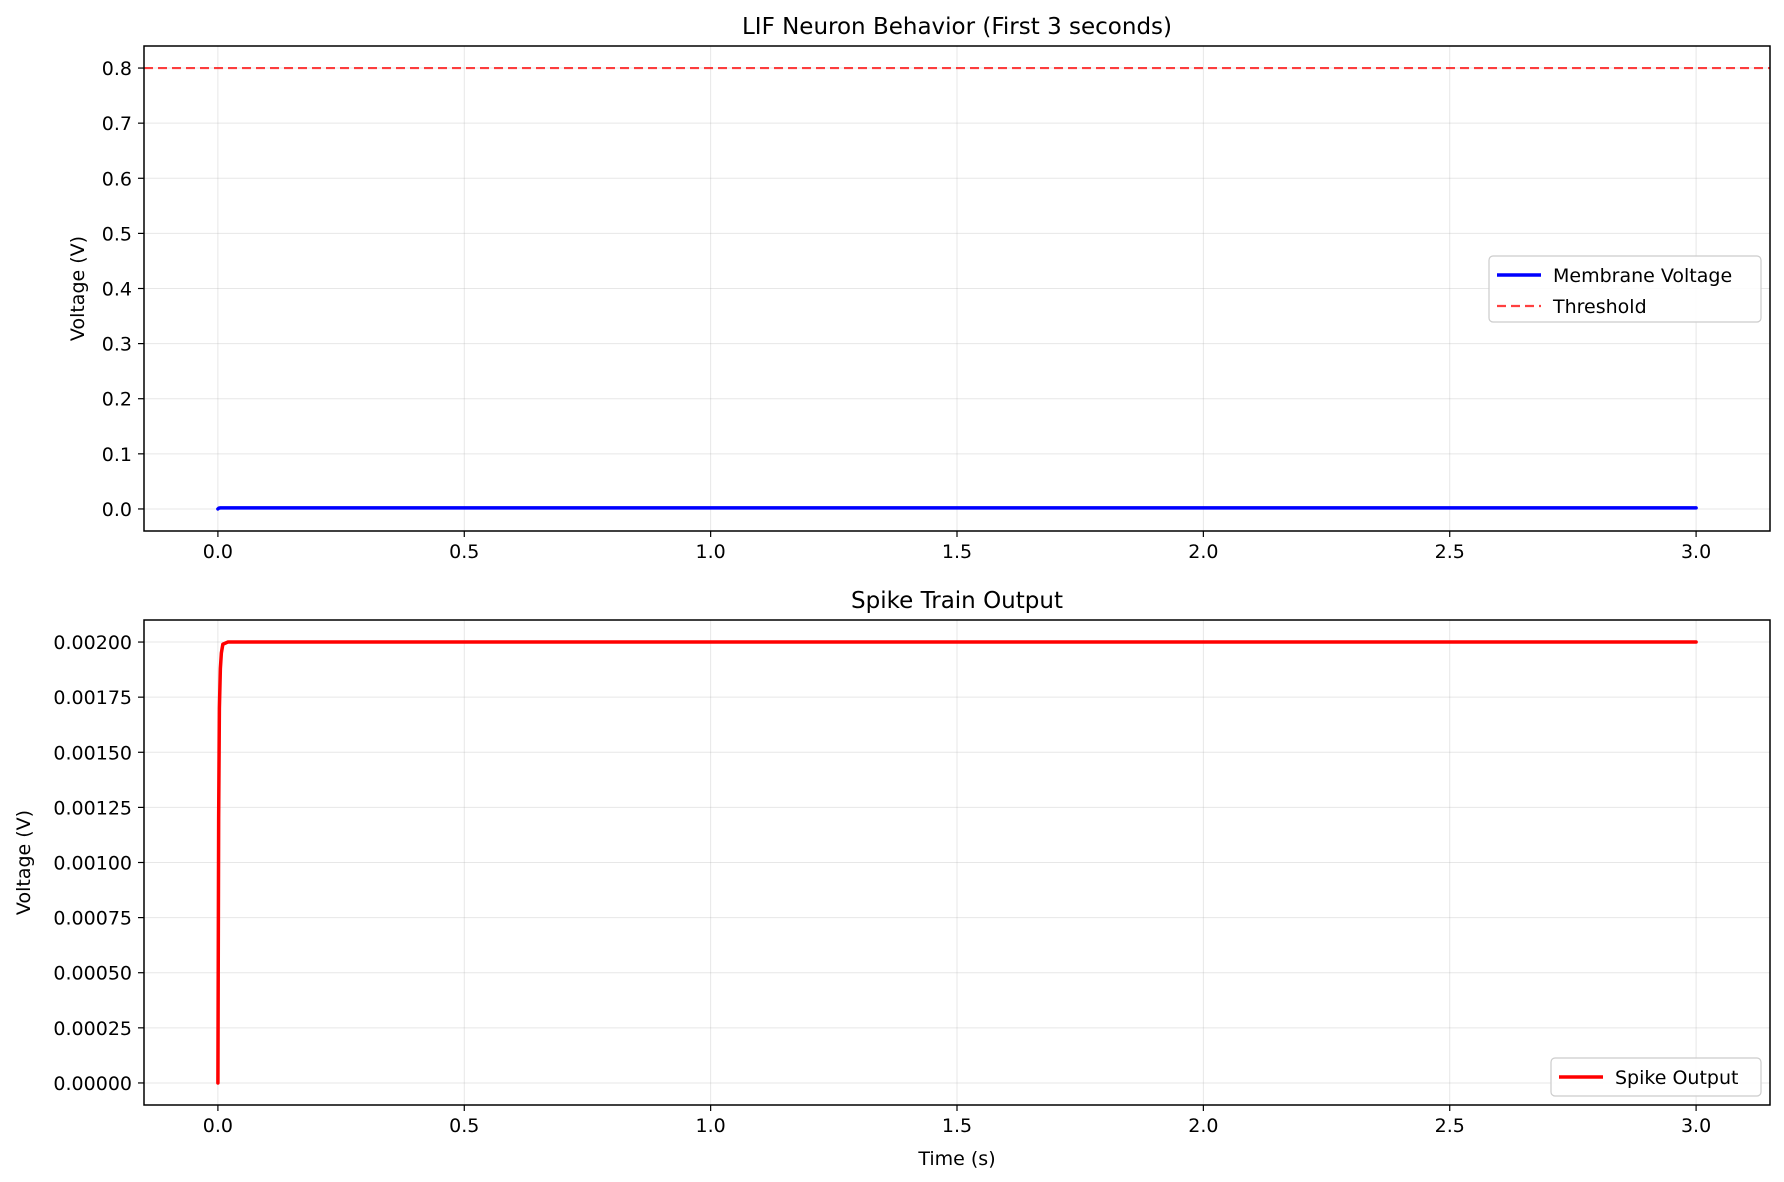  Describe the element at coordinates (92, 698) in the screenshot. I see `y-tick-label: 0.00175` at that location.